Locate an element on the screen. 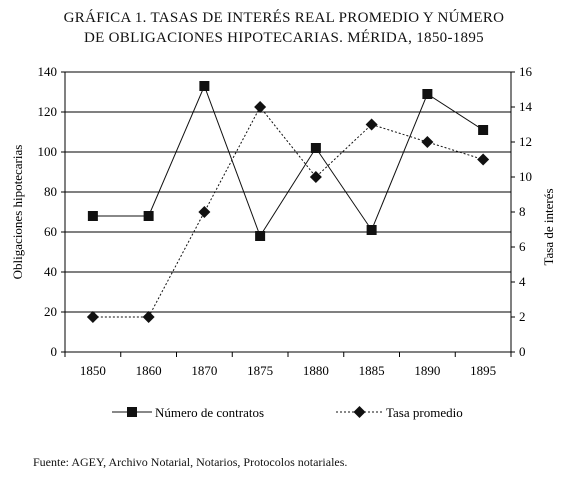 The image size is (568, 479). legend-label-1: Número de contratos is located at coordinates (209, 412).